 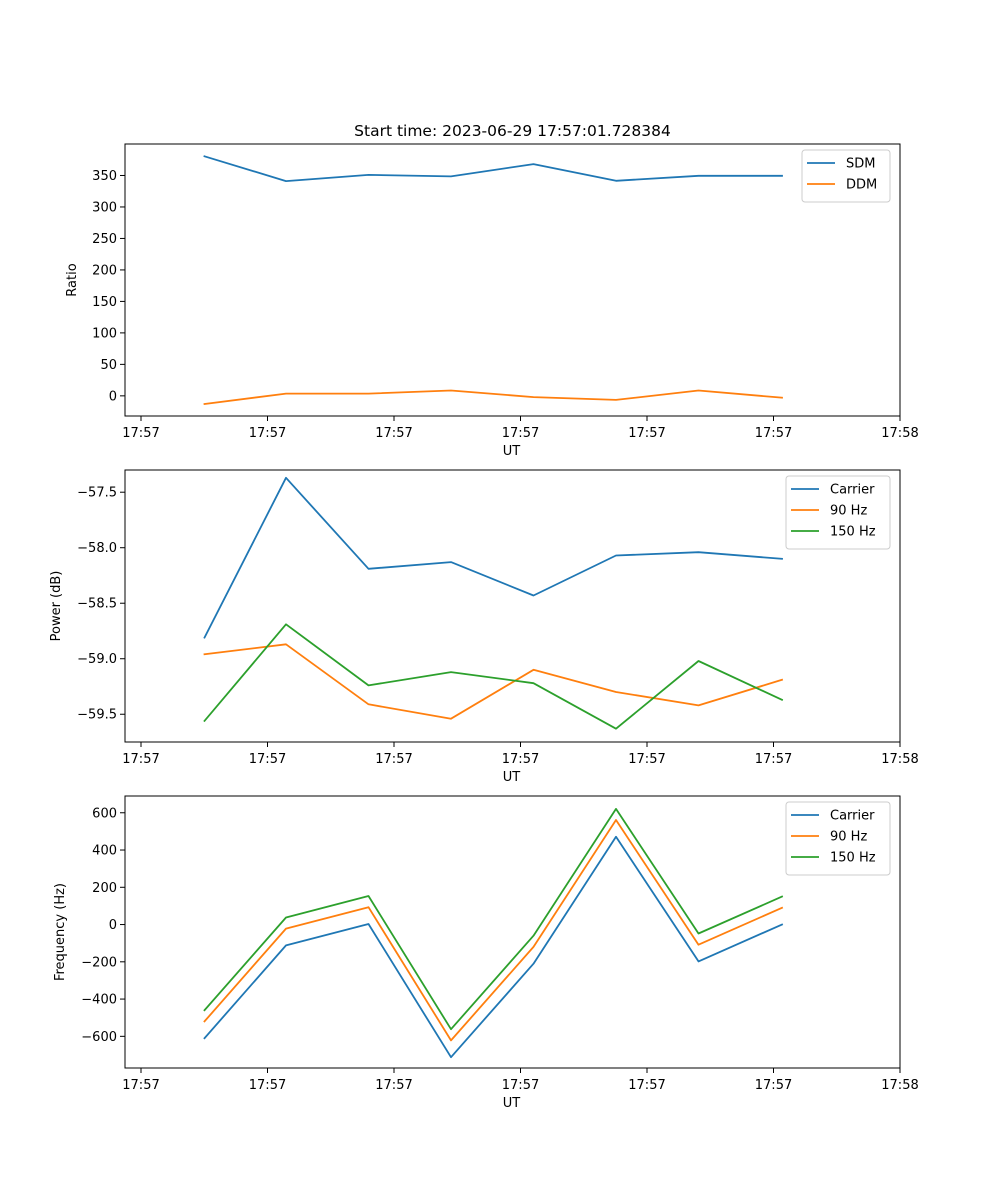 I want to click on y-tick-label: −59.0, so click(x=97, y=659).